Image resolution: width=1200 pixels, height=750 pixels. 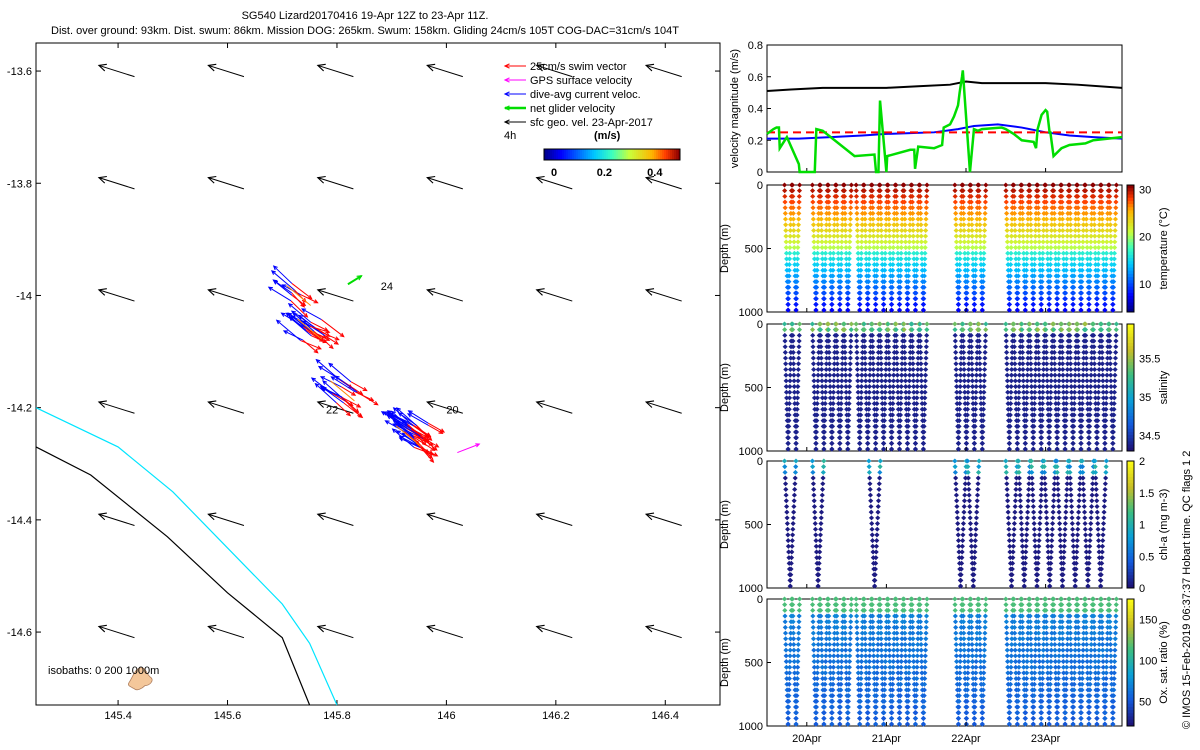 What do you see at coordinates (1149, 437) in the screenshot?
I see `section-colorbar-tick-label: 34.5` at bounding box center [1149, 437].